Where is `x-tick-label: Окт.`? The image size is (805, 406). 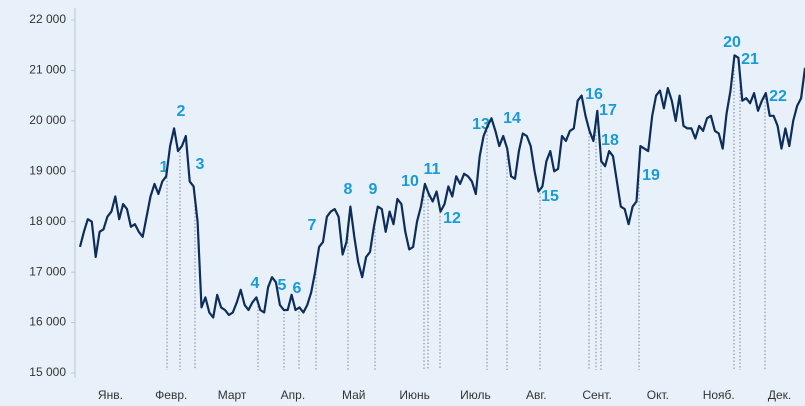 x-tick-label: Окт. is located at coordinates (658, 395).